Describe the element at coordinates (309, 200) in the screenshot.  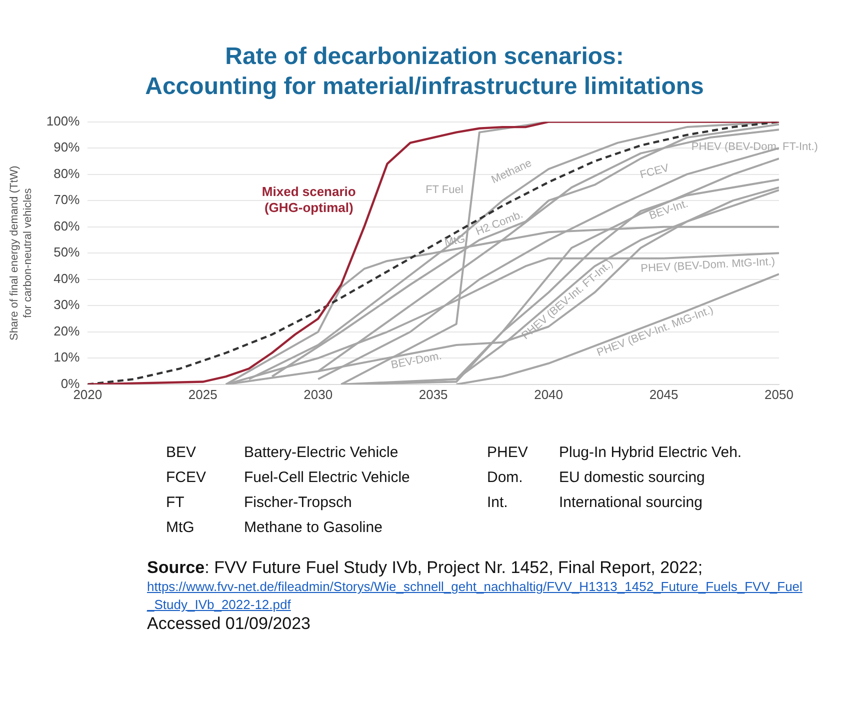
I see `series-label: Mixed scenario (GHG-optimal)` at that location.